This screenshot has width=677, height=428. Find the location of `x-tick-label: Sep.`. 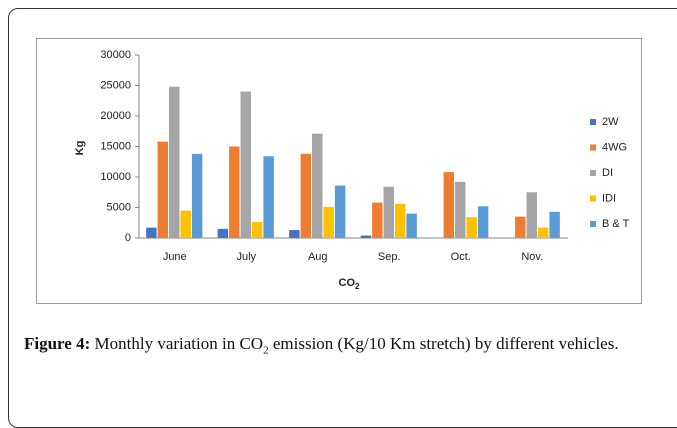

x-tick-label: Sep. is located at coordinates (389, 257).